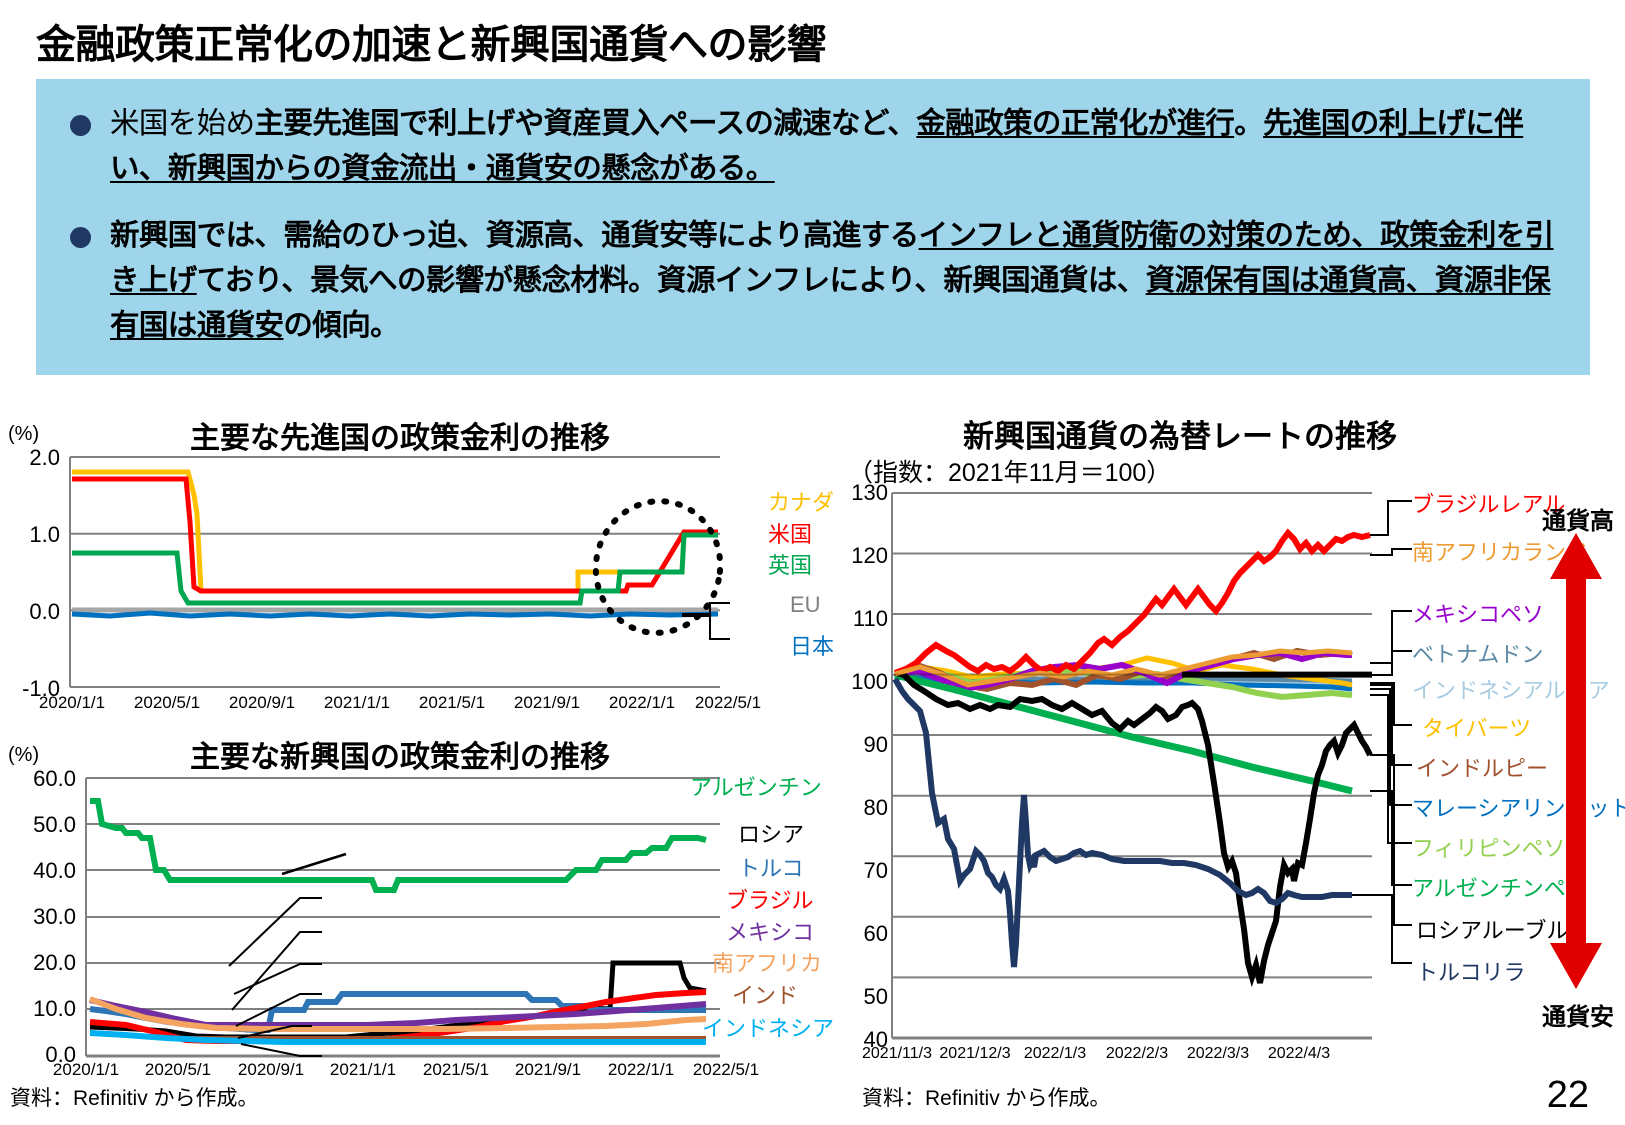 Image resolution: width=1625 pixels, height=1125 pixels. I want to click on chart2-xtick-4: 2021/5/1, so click(456, 1069).